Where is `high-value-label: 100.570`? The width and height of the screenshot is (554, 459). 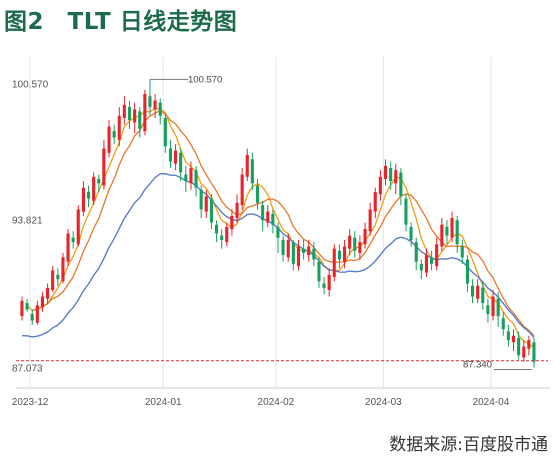 high-value-label: 100.570 is located at coordinates (205, 79).